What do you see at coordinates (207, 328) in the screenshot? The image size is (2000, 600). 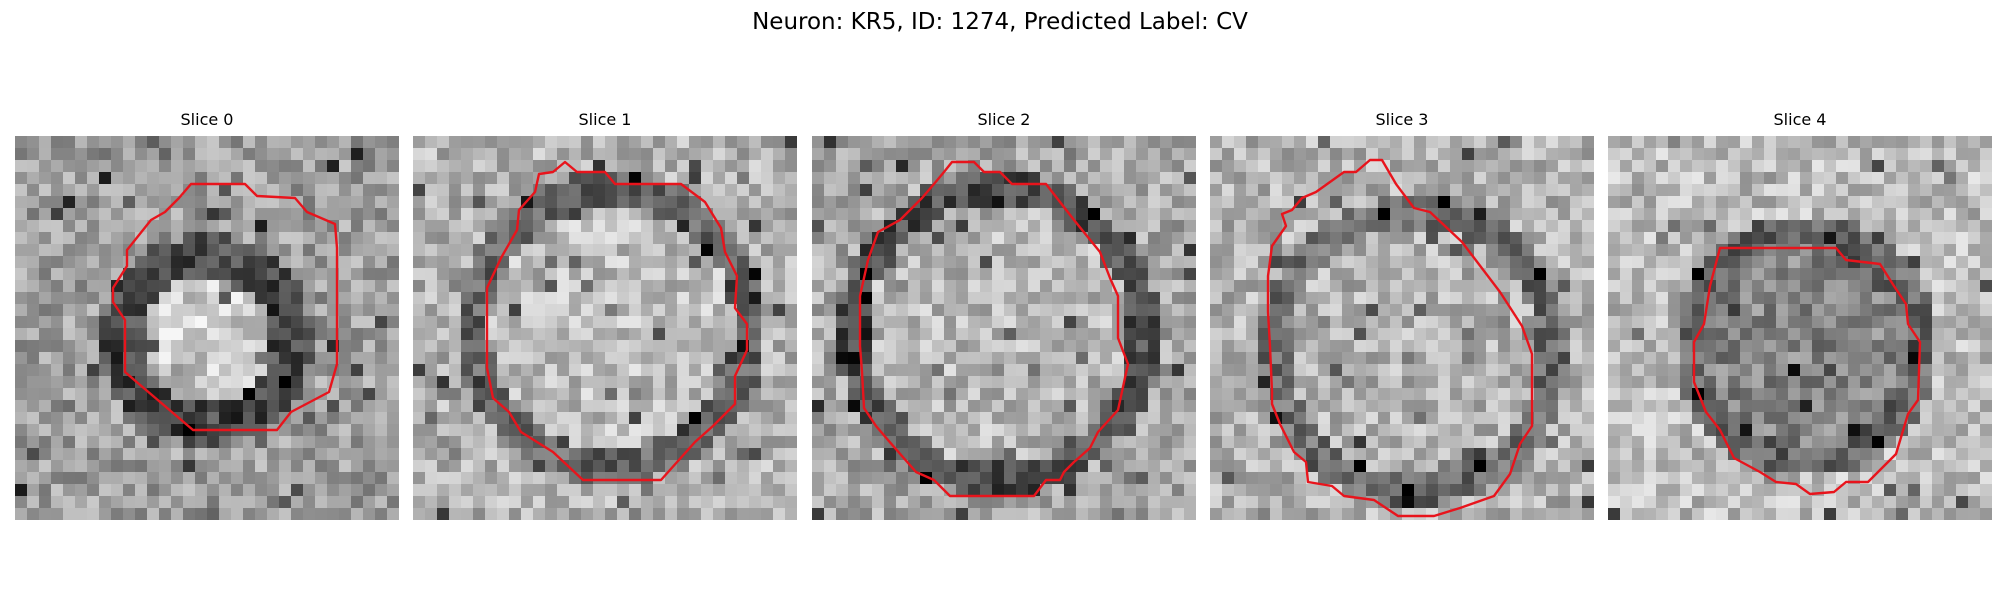 I see `slice-image` at bounding box center [207, 328].